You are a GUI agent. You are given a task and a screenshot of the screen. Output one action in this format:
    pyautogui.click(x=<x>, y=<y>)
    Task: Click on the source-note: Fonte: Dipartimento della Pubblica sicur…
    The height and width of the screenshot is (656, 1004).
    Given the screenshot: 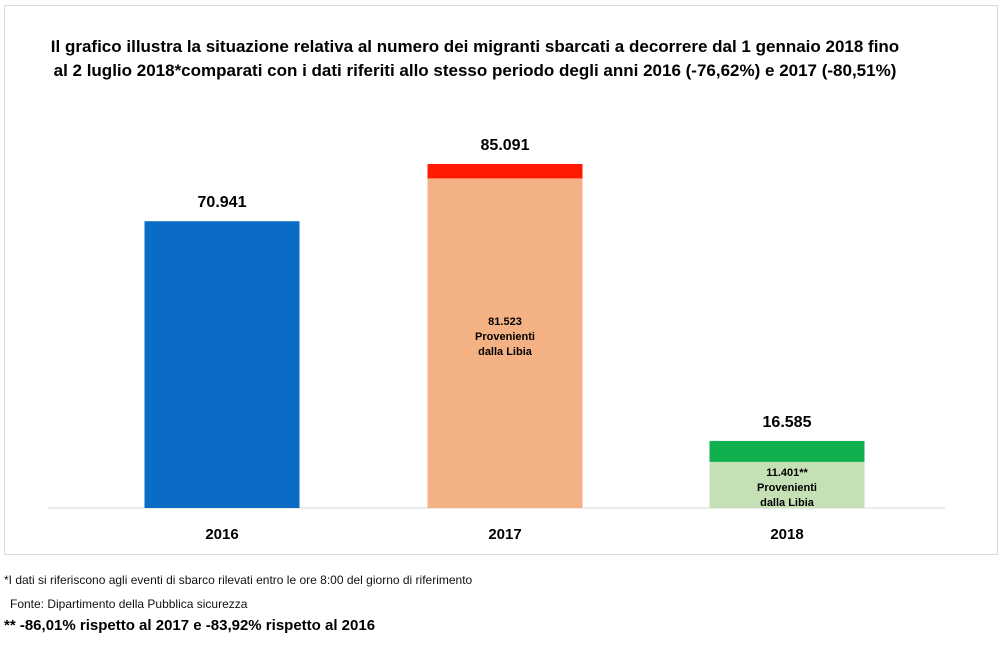 What is the action you would take?
    pyautogui.click(x=129, y=604)
    